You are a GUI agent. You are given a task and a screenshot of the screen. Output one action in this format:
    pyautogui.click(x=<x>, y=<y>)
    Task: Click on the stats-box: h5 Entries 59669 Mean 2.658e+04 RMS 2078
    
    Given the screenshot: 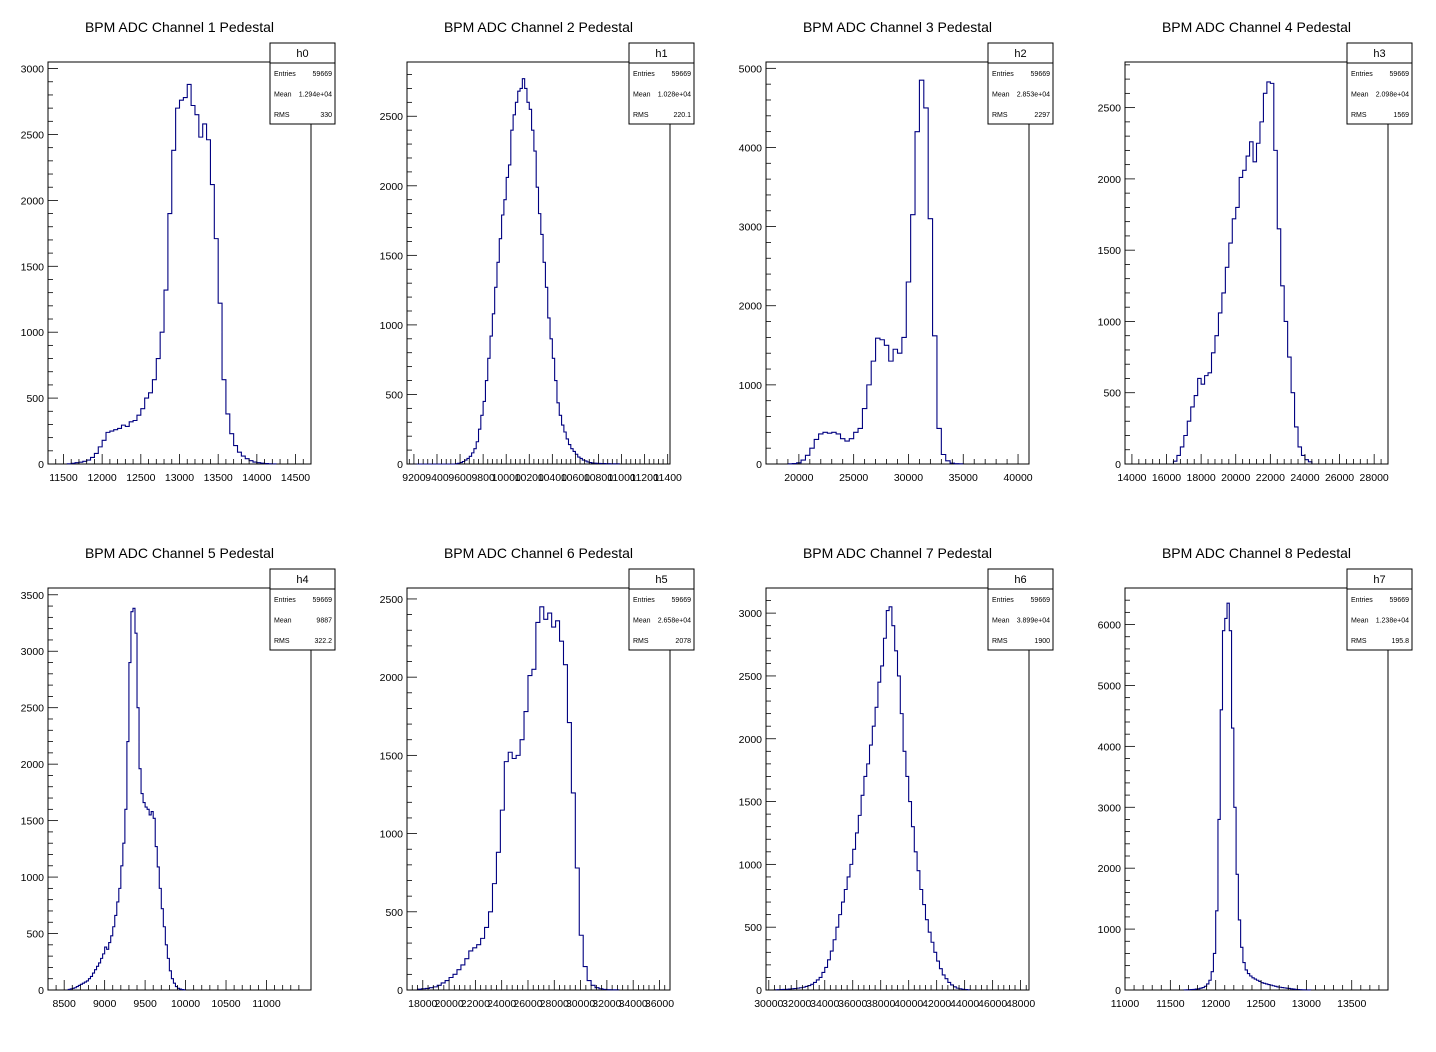 What is the action you would take?
    pyautogui.click(x=661, y=609)
    